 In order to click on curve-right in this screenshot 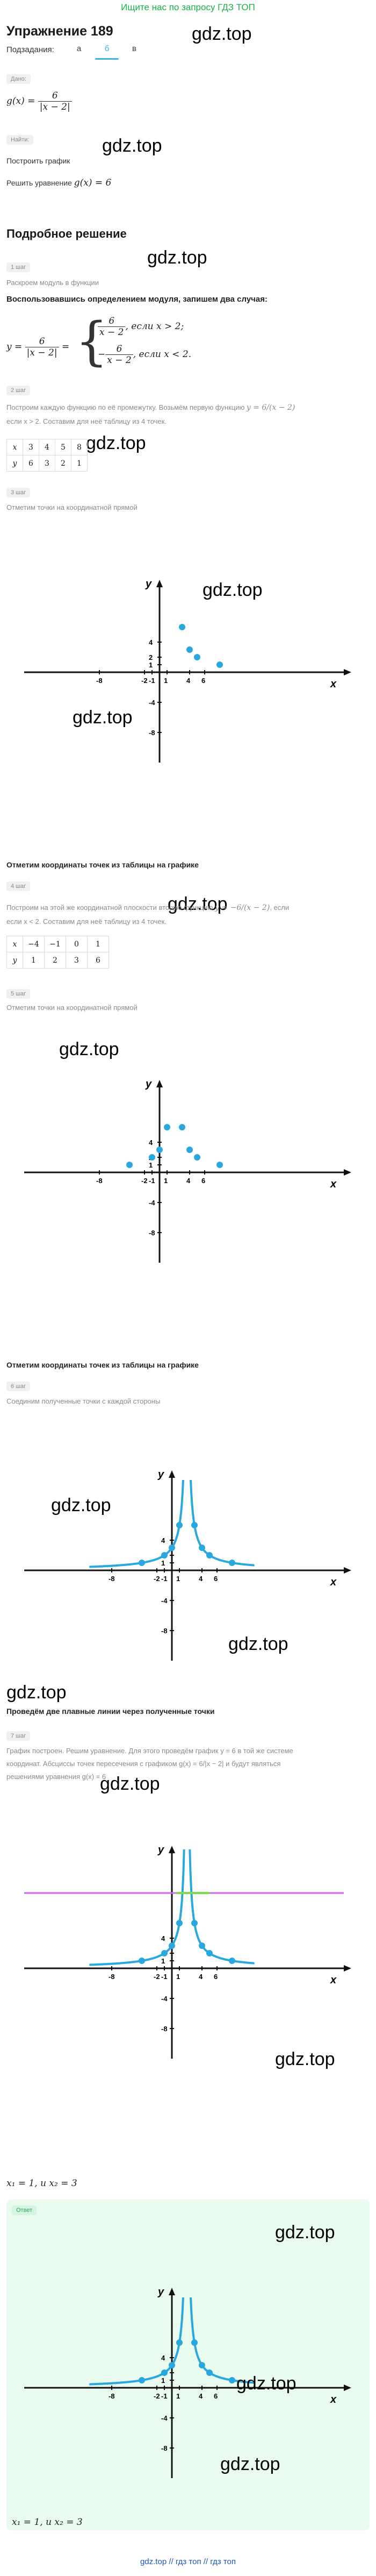, I will do `click(222, 1523)`.